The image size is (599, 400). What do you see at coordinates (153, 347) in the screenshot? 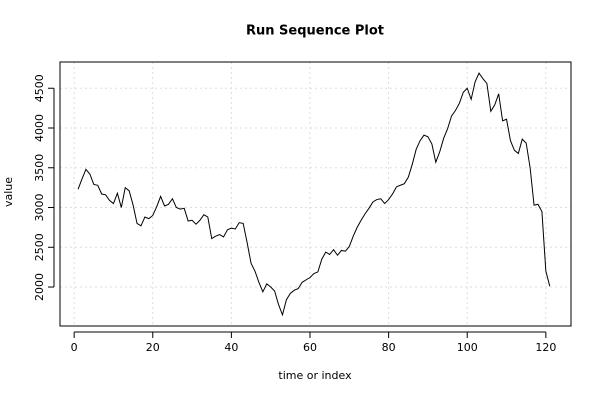
I see `x-tick-label: 20` at bounding box center [153, 347].